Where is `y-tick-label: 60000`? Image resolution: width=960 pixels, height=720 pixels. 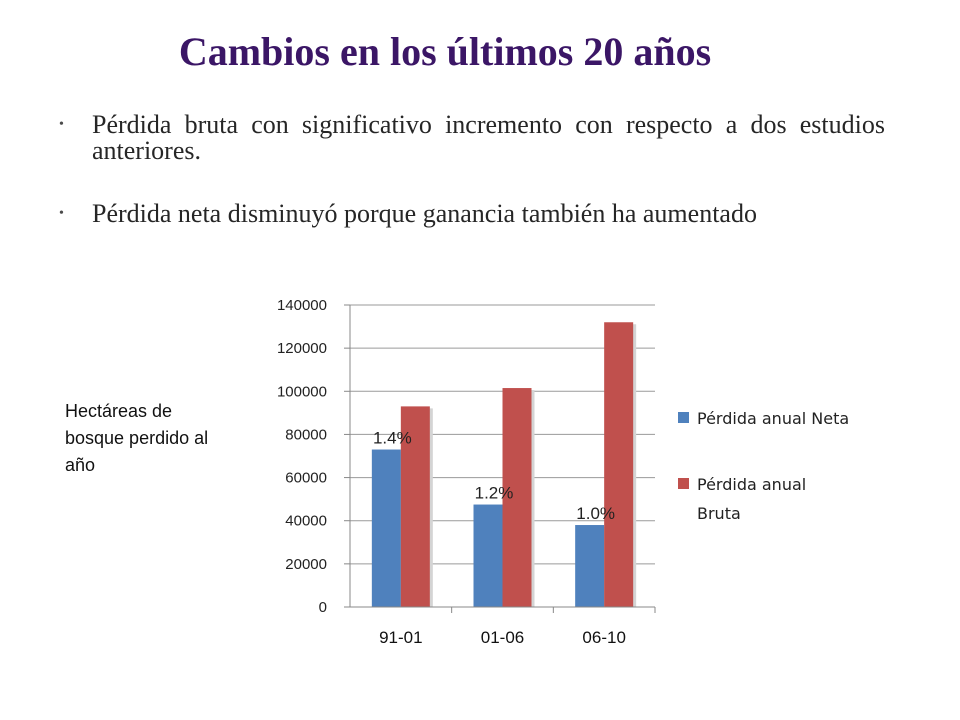 y-tick-label: 60000 is located at coordinates (306, 478).